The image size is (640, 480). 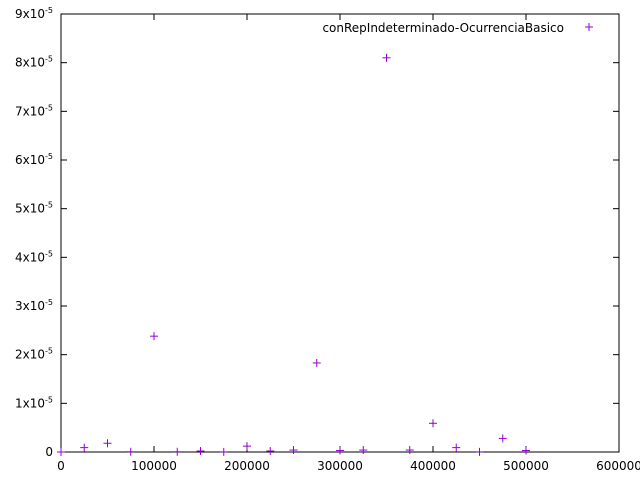 I want to click on x-tick-label: 100000, so click(x=154, y=466).